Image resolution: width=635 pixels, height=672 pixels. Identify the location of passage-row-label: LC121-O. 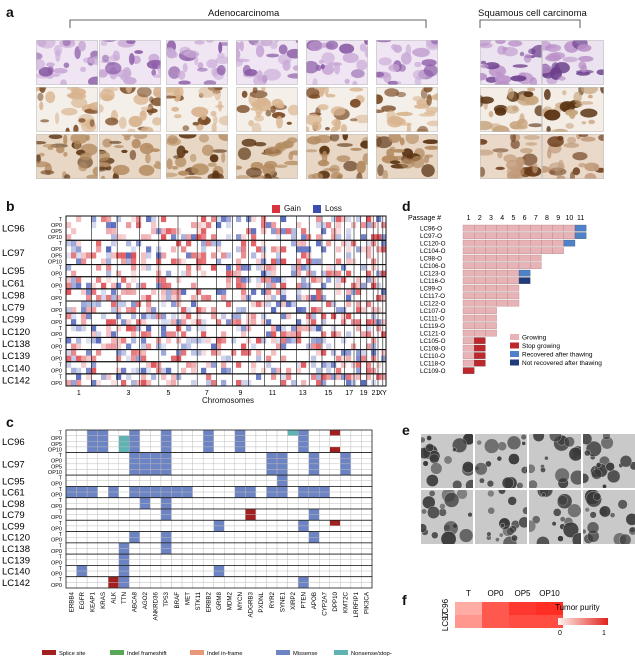
(433, 334).